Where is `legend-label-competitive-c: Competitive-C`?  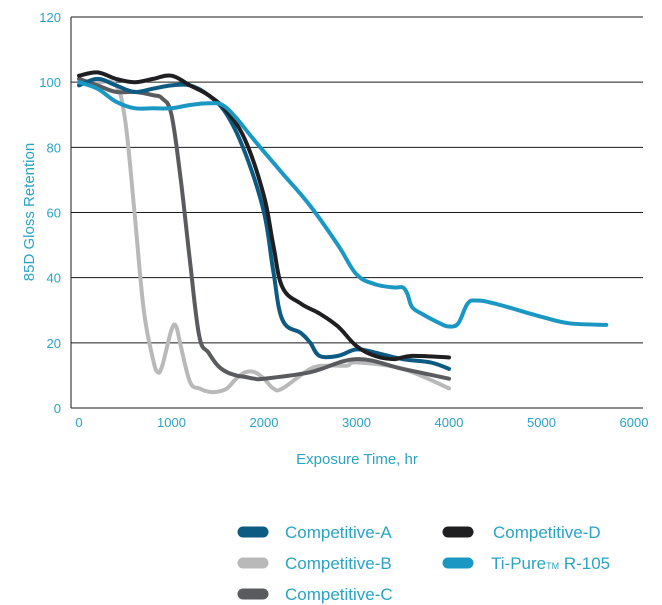
legend-label-competitive-c: Competitive-C is located at coordinates (339, 594).